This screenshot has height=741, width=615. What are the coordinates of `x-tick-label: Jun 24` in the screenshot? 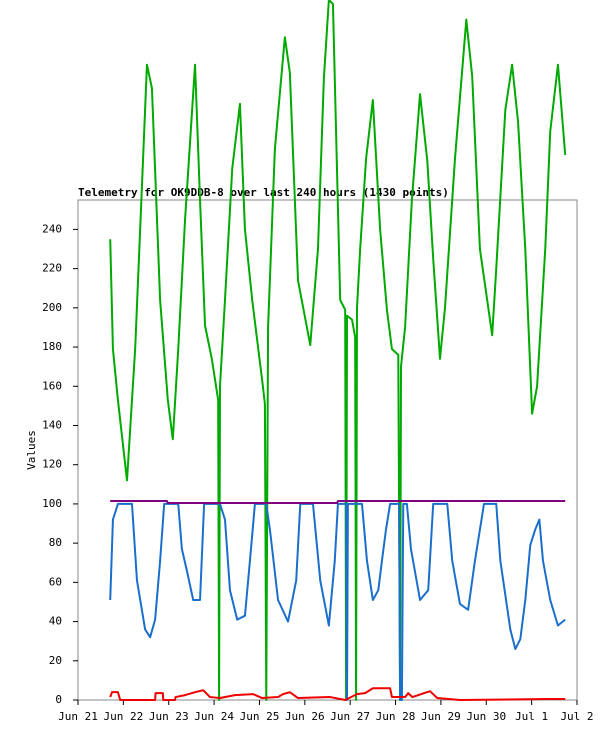 It's located at (214, 716).